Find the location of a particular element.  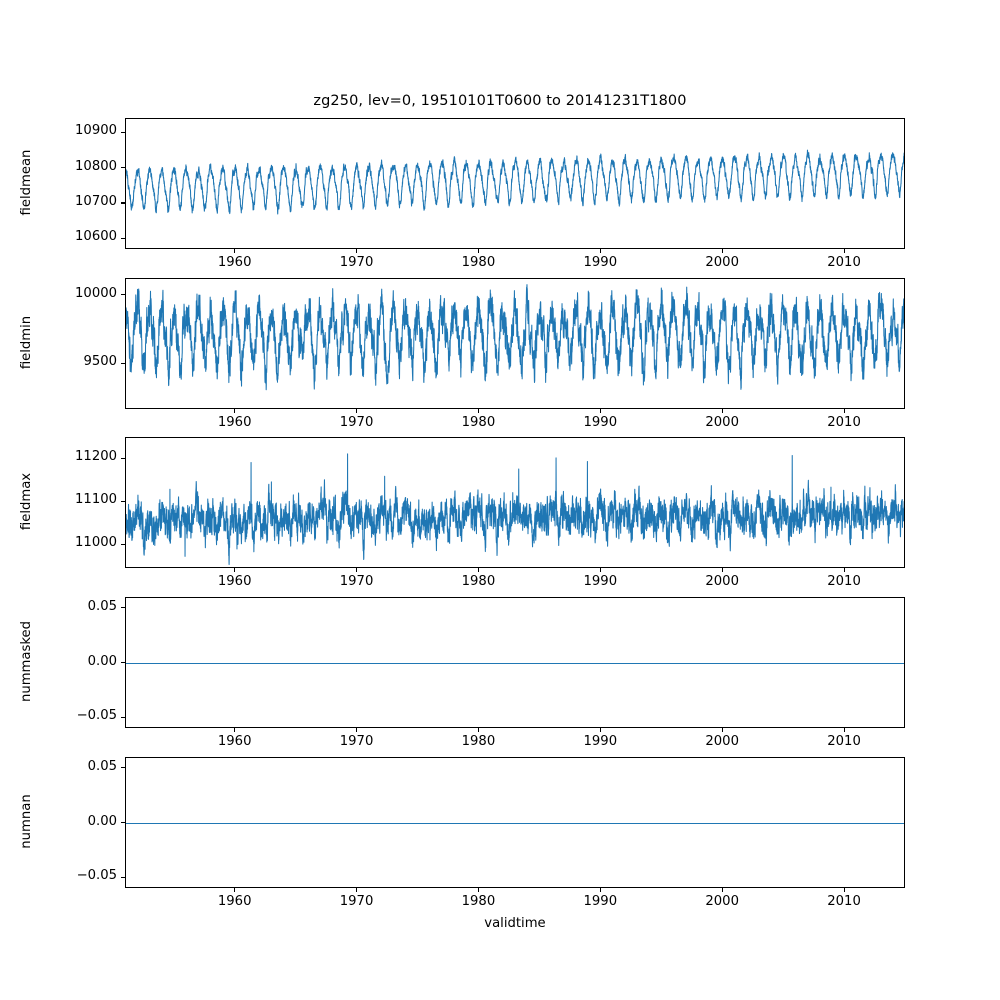

ytick-label-numnan-2: −0.05 is located at coordinates (96, 876).